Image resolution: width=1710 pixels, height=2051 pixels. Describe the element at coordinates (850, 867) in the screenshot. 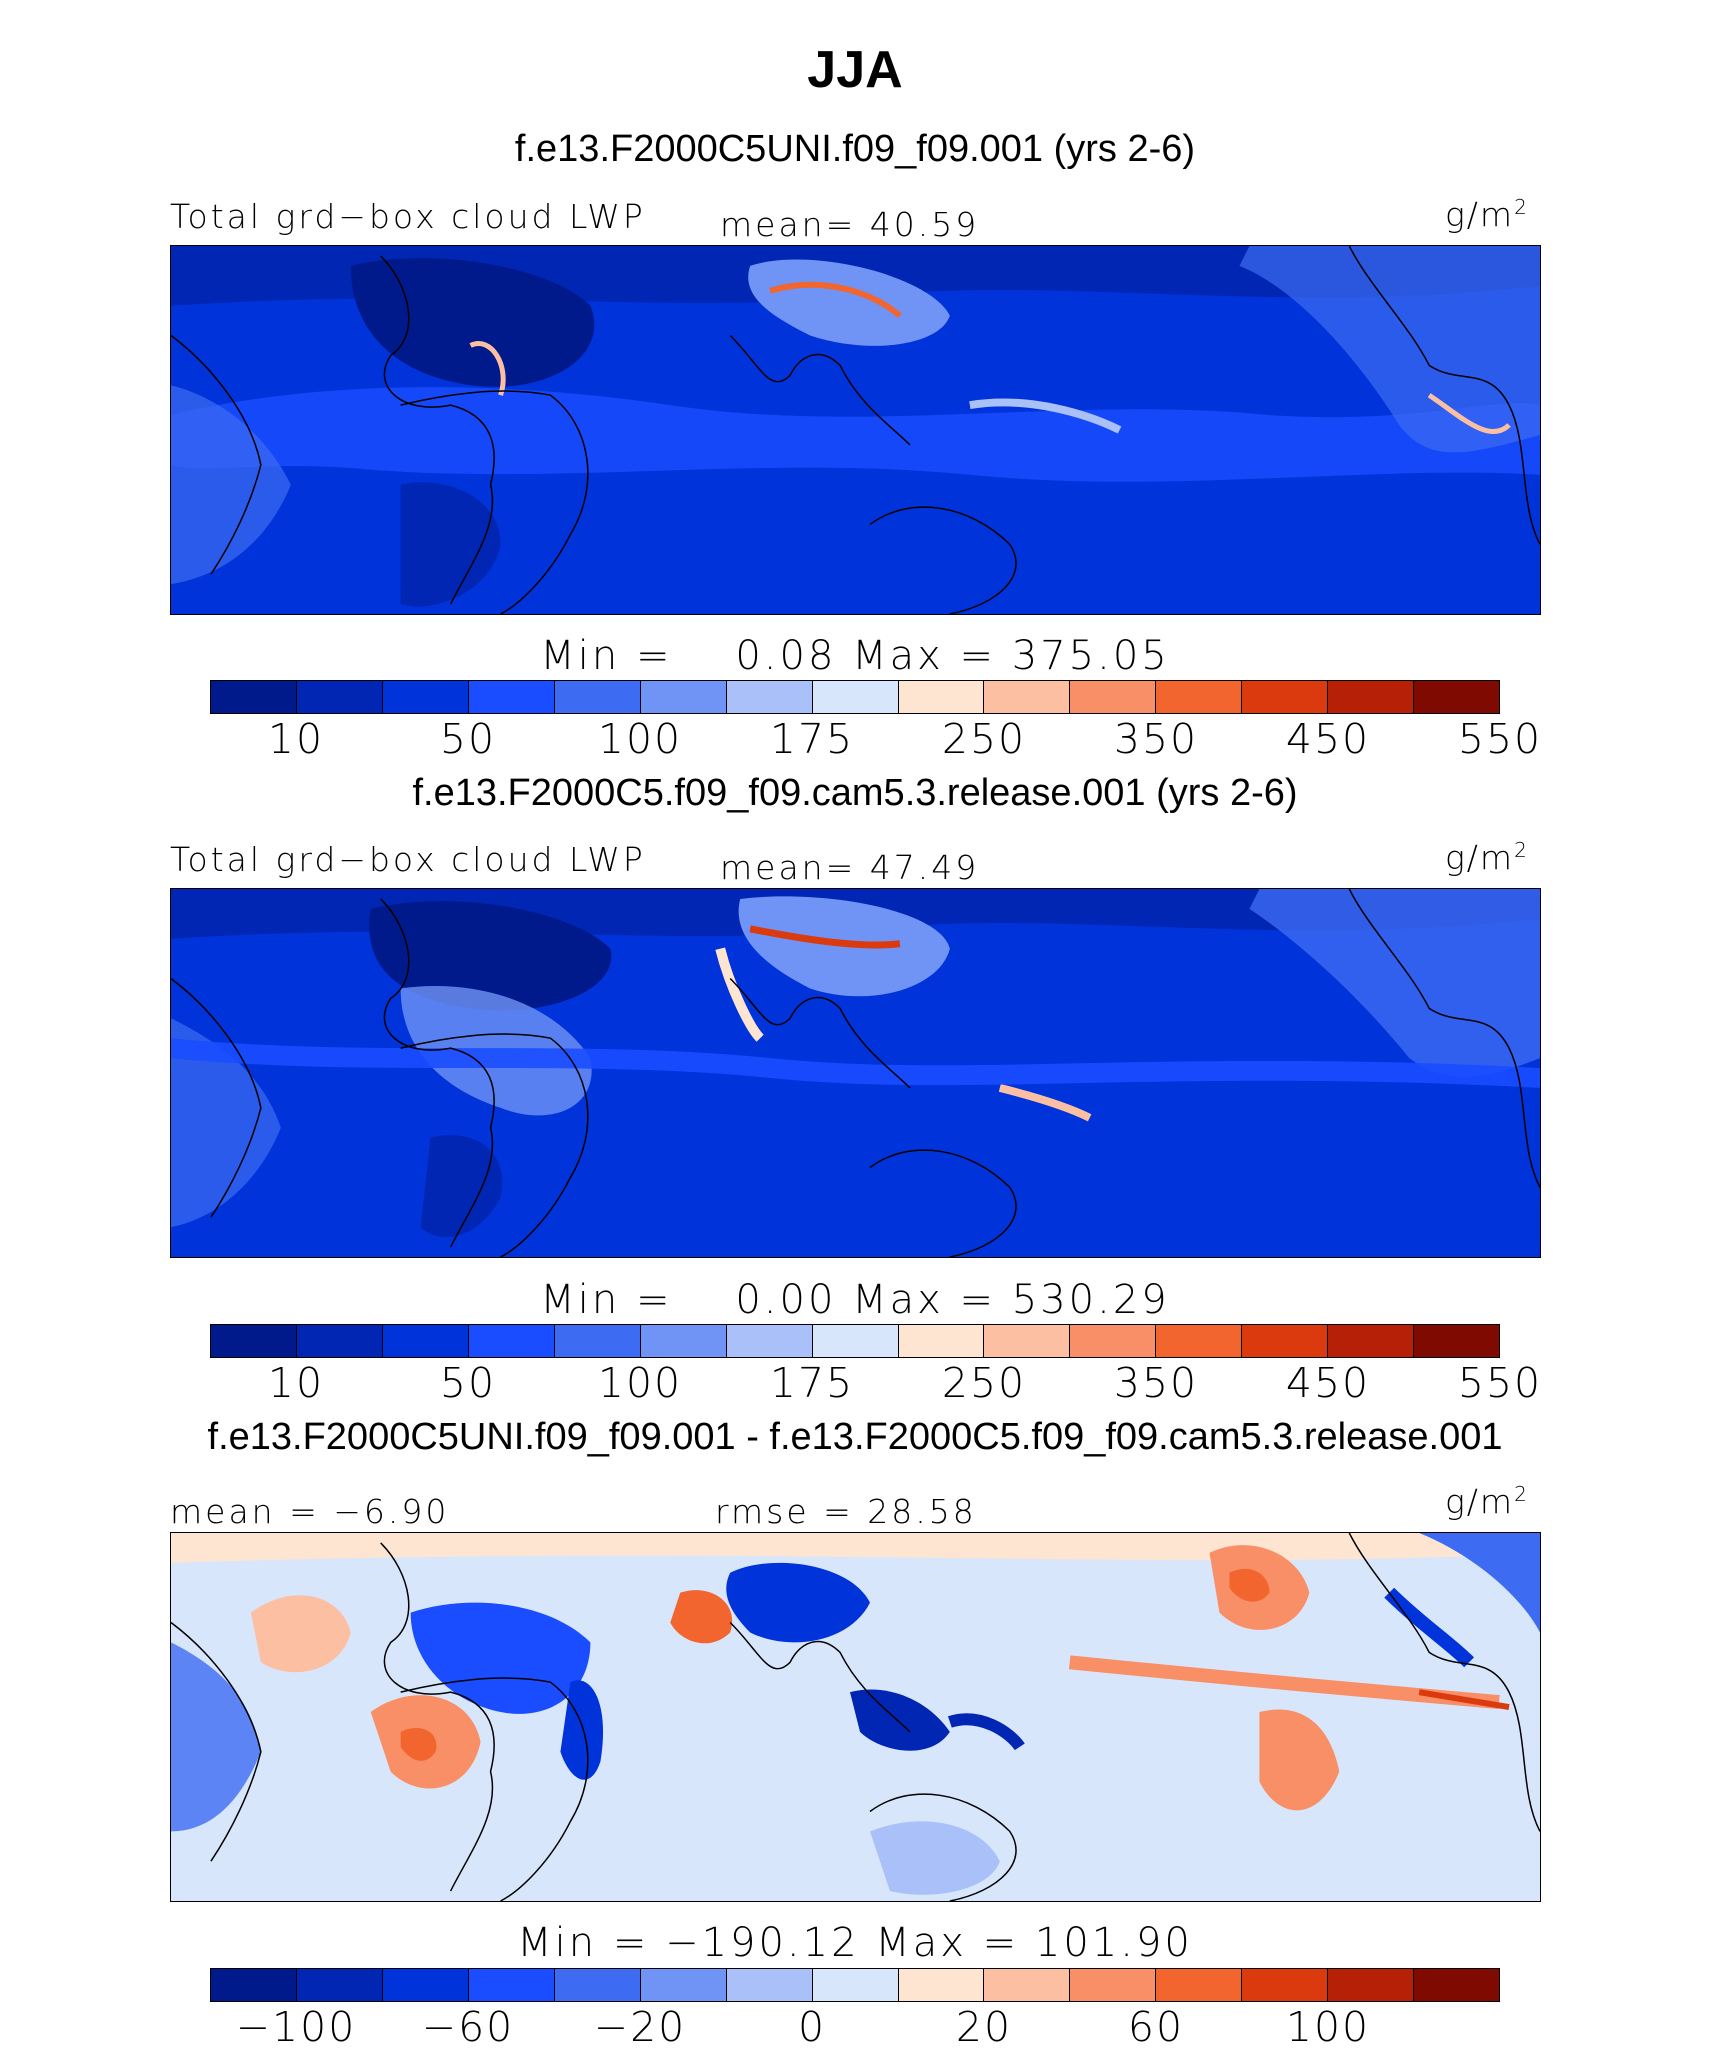

I see `panel-2-mean-label: mean= 47.49` at that location.